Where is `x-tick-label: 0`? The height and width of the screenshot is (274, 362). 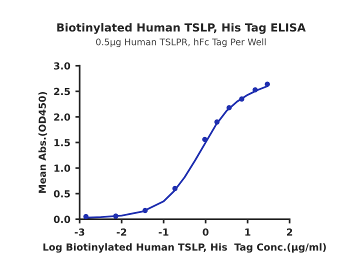 x-tick-label: 0 is located at coordinates (205, 232).